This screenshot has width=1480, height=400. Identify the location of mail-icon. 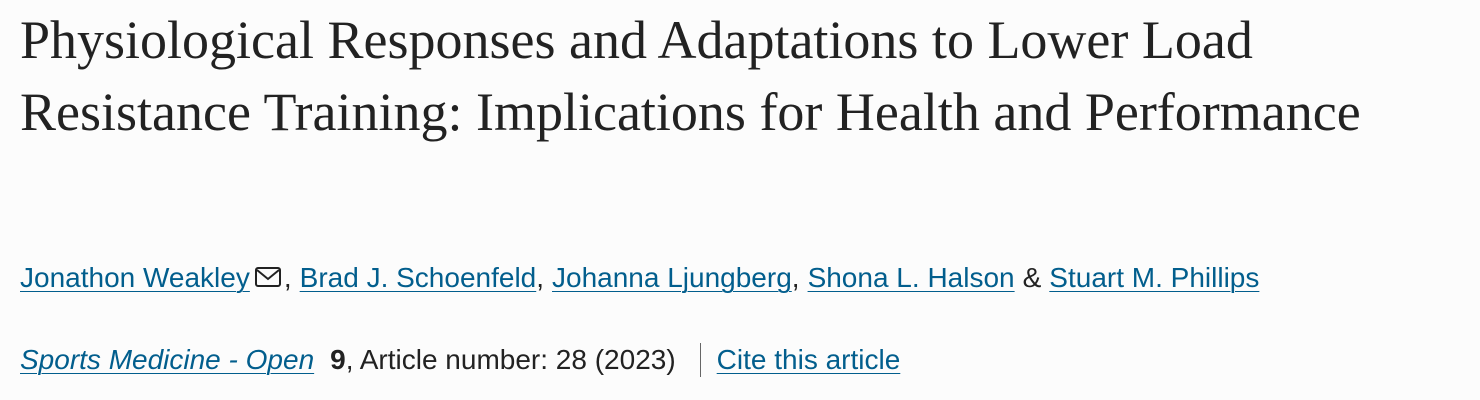
(267, 277).